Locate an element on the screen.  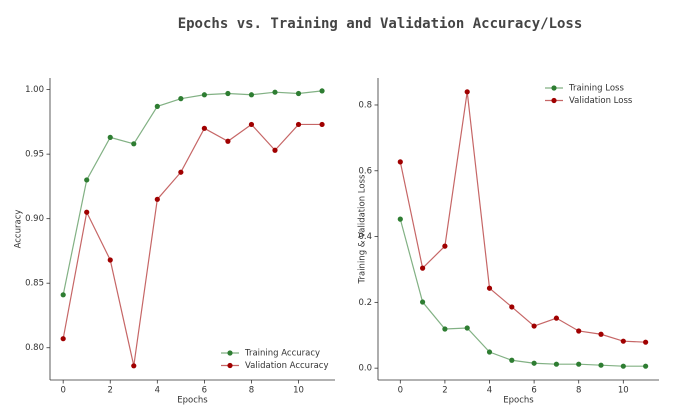
y-tick-label: 0.0 is located at coordinates (365, 369).